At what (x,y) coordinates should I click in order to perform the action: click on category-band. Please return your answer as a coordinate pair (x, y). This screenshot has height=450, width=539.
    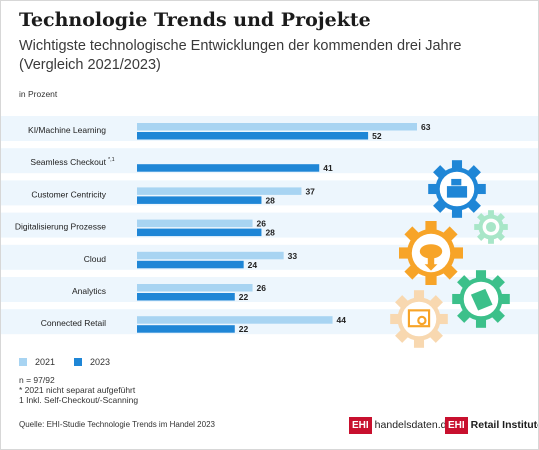
    Looking at the image, I should click on (269, 289).